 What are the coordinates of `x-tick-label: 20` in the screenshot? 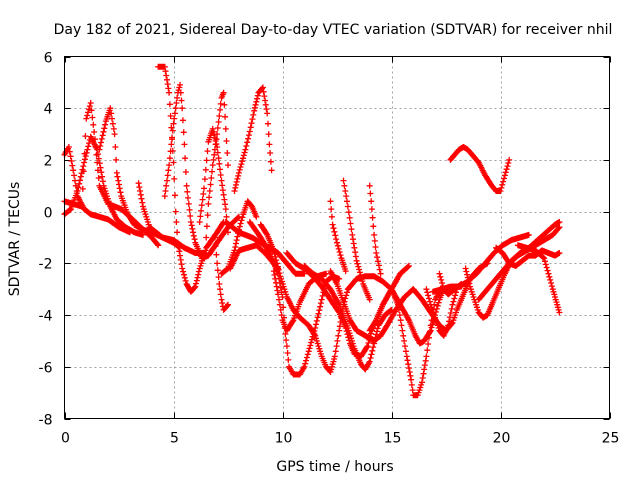 It's located at (502, 439).